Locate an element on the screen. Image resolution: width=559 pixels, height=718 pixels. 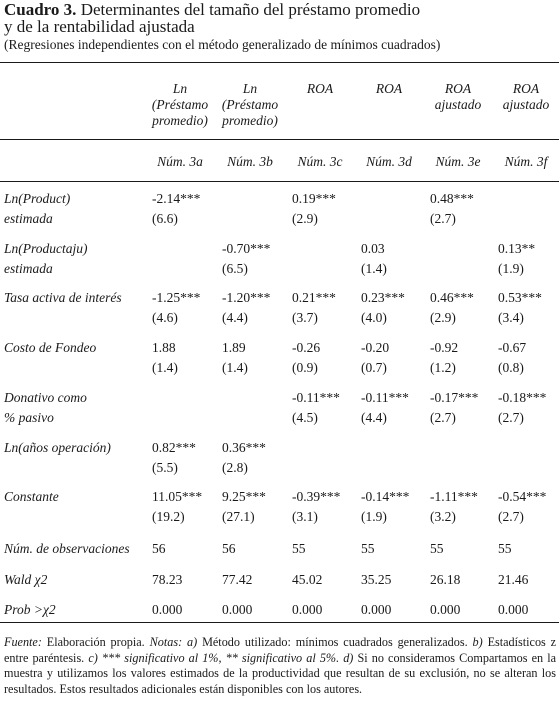
row-label: Ln(Product) is located at coordinates (37, 198).